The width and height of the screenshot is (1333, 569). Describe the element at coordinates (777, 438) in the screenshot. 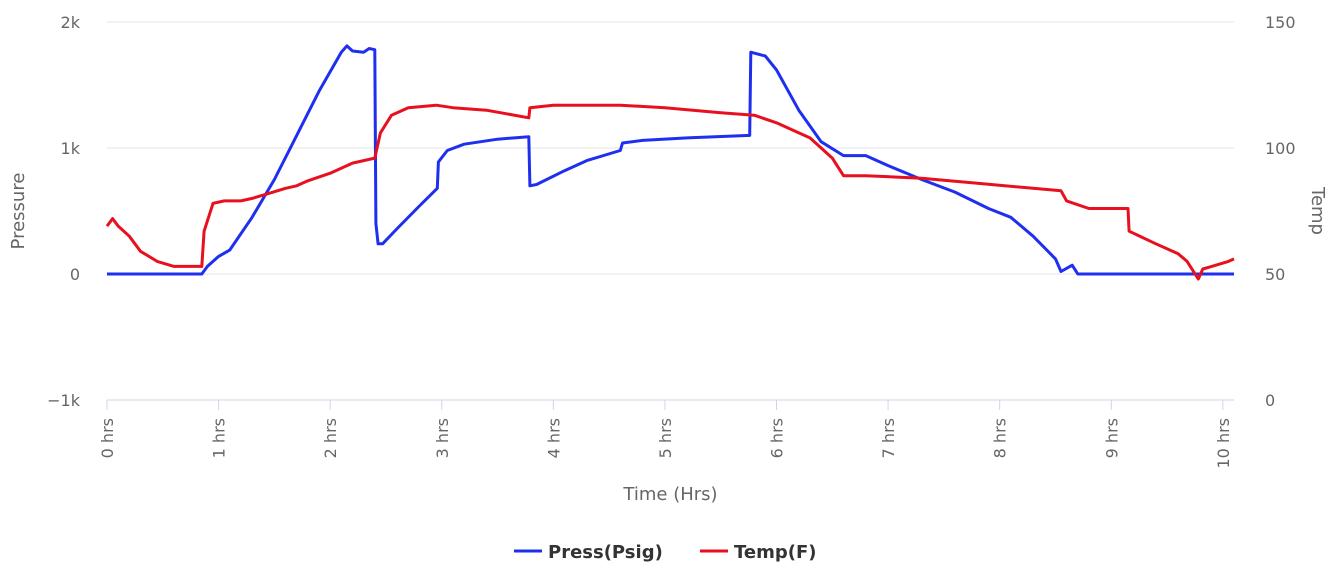

I see `x-tick-label: 6 hrs` at that location.